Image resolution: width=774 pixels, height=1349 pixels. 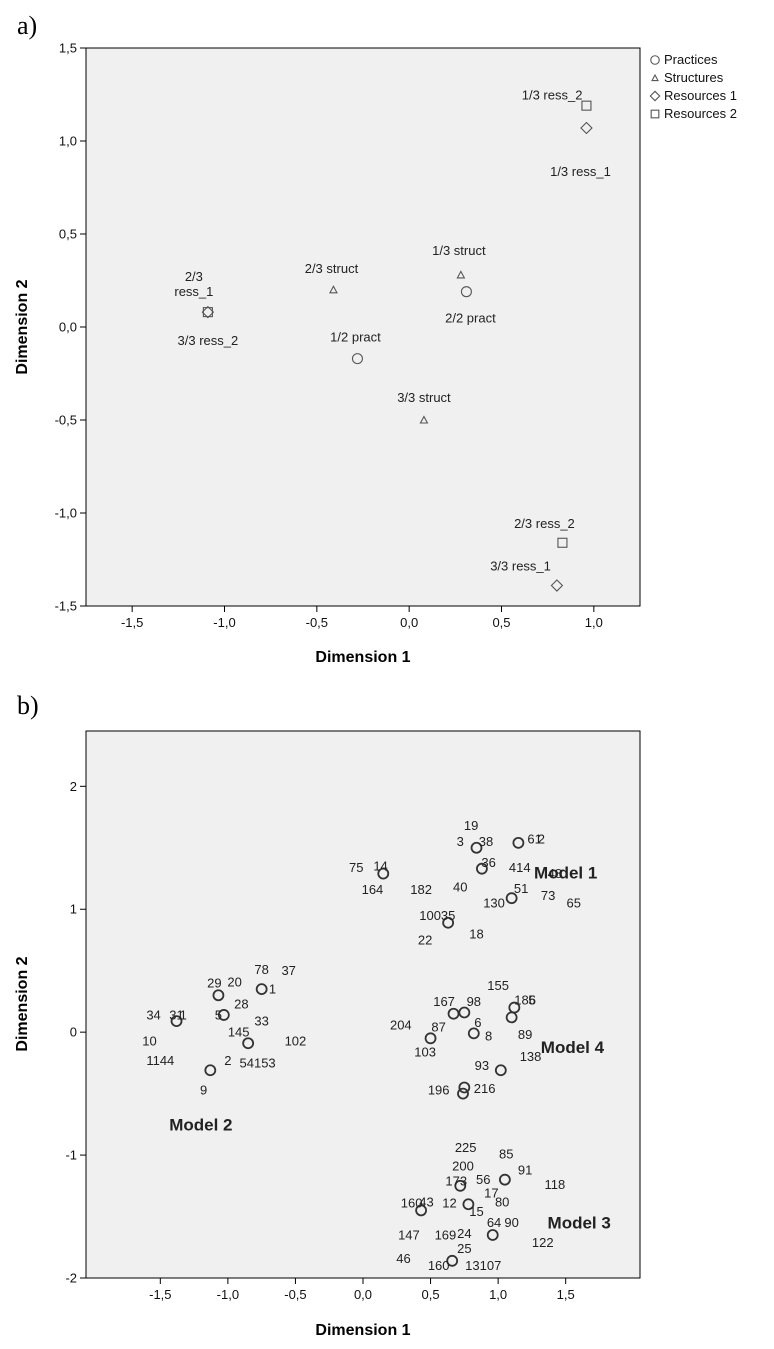 I want to click on panel-b-point-label: 87, so click(x=438, y=1027).